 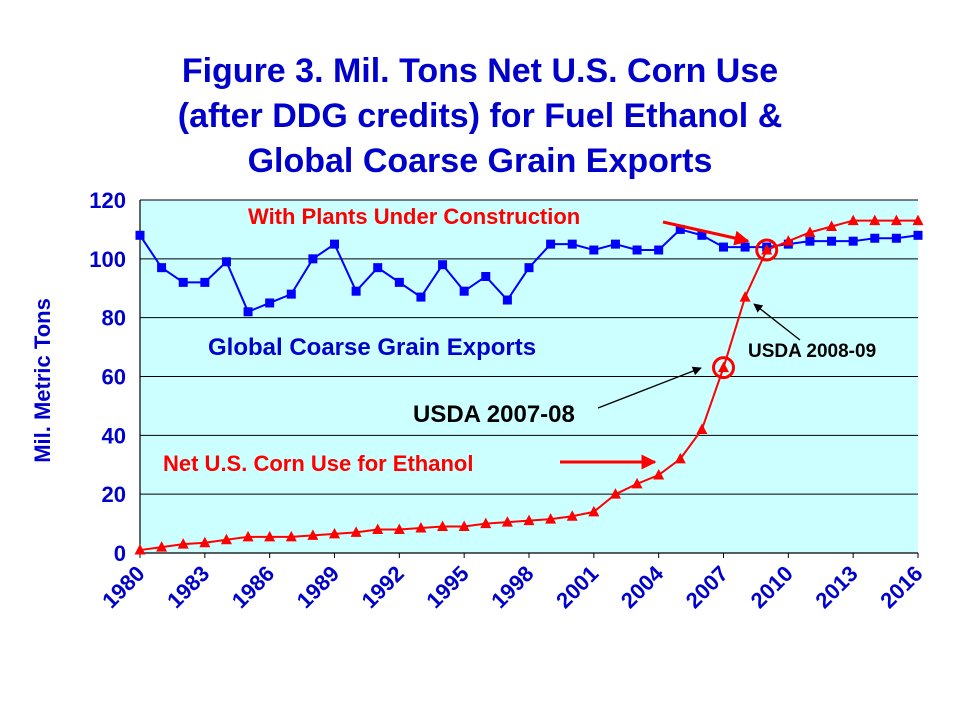 What do you see at coordinates (512, 587) in the screenshot?
I see `x-tick-label: 1998` at bounding box center [512, 587].